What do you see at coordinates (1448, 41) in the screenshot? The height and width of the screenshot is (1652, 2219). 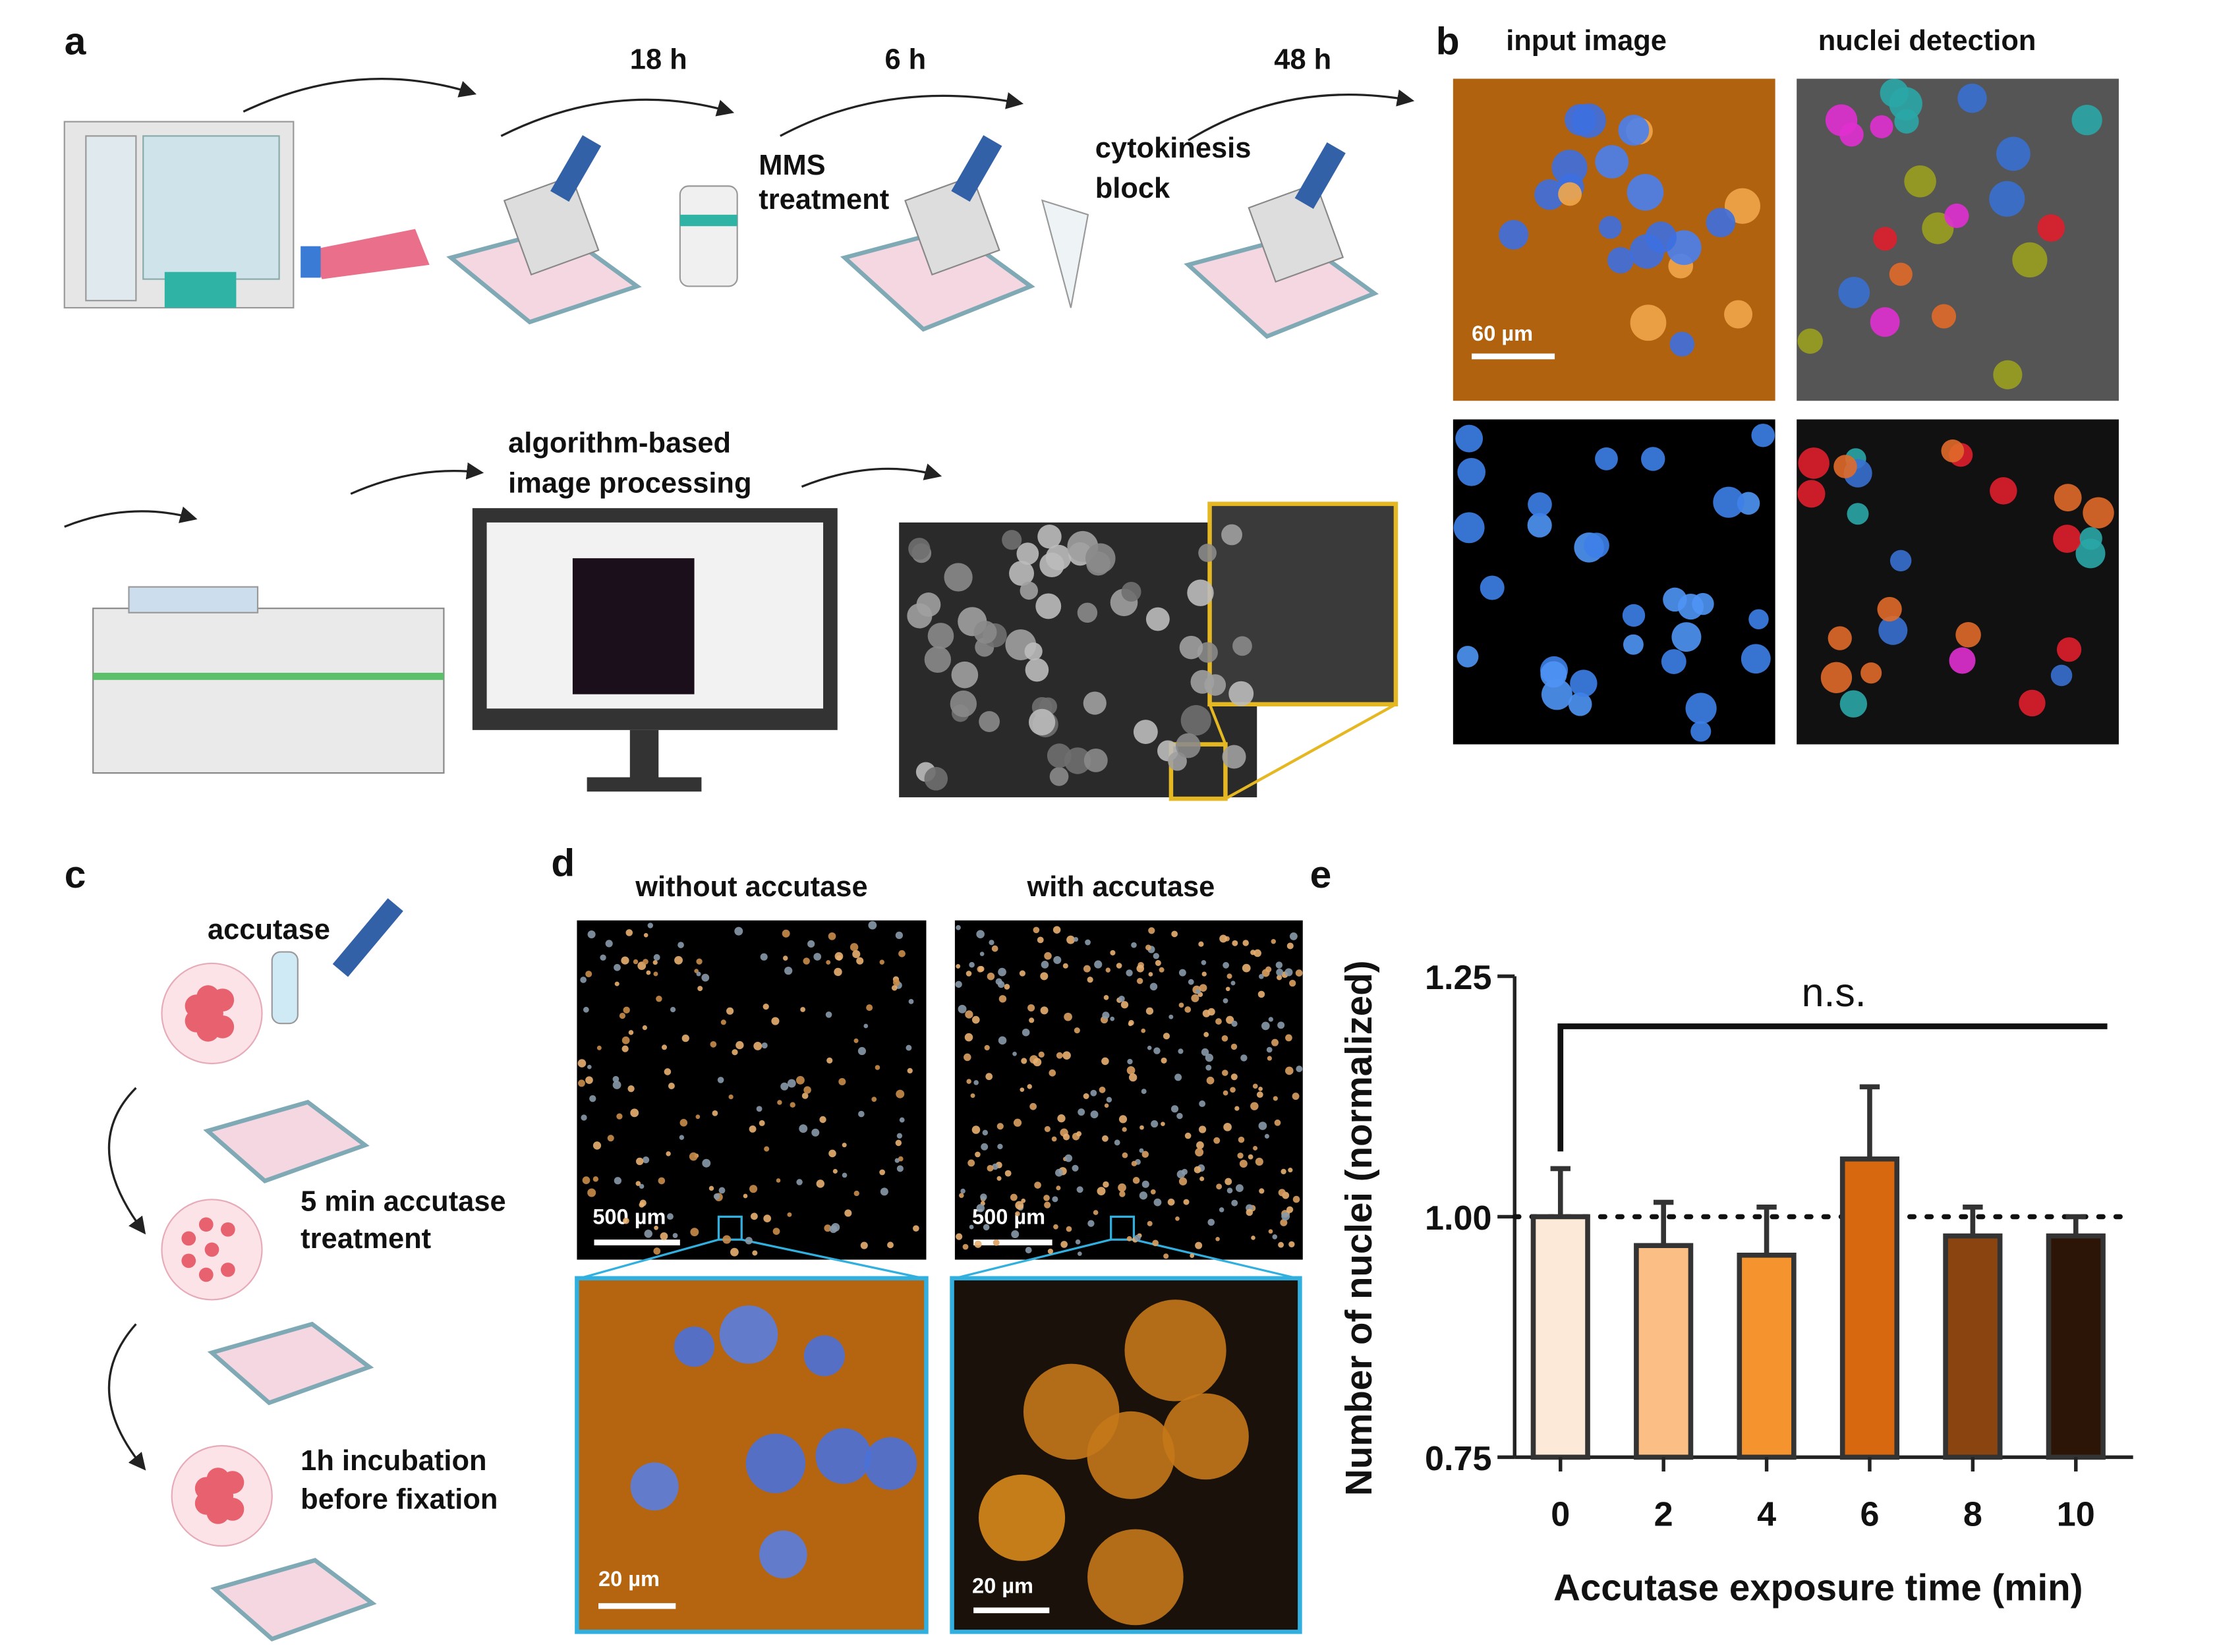 I see `panel-letter: b` at bounding box center [1448, 41].